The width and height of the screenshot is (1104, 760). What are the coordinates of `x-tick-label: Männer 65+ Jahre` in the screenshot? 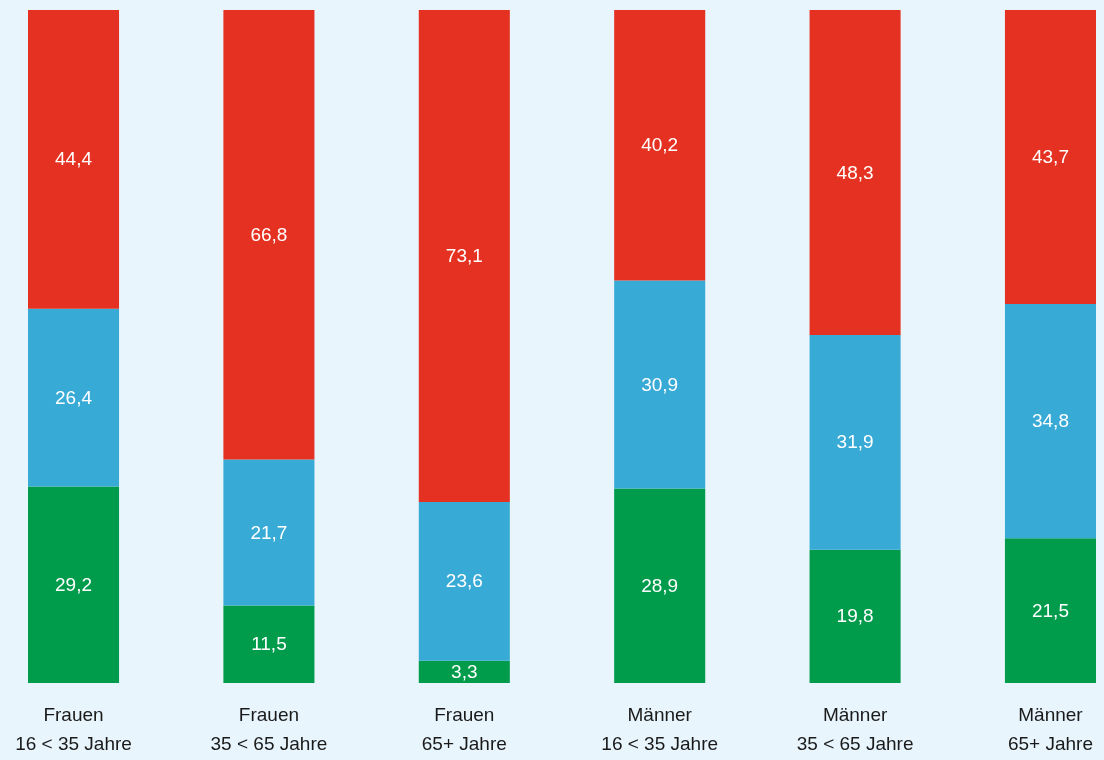 It's located at (1050, 728).